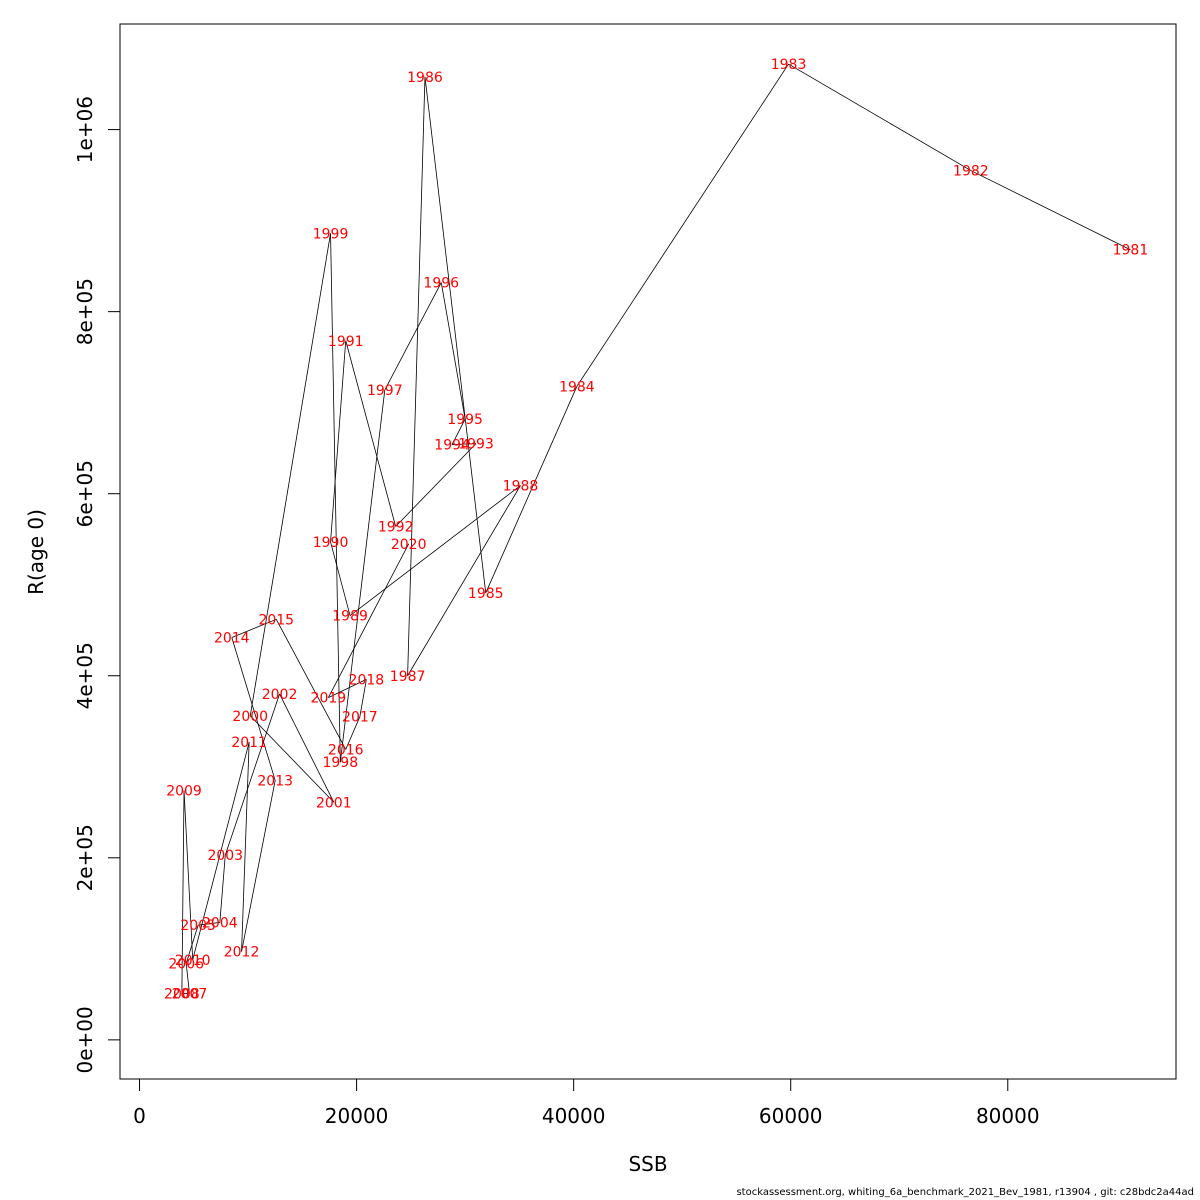 The height and width of the screenshot is (1200, 1200). I want to click on y-tick-label: 8e+05, so click(85, 311).